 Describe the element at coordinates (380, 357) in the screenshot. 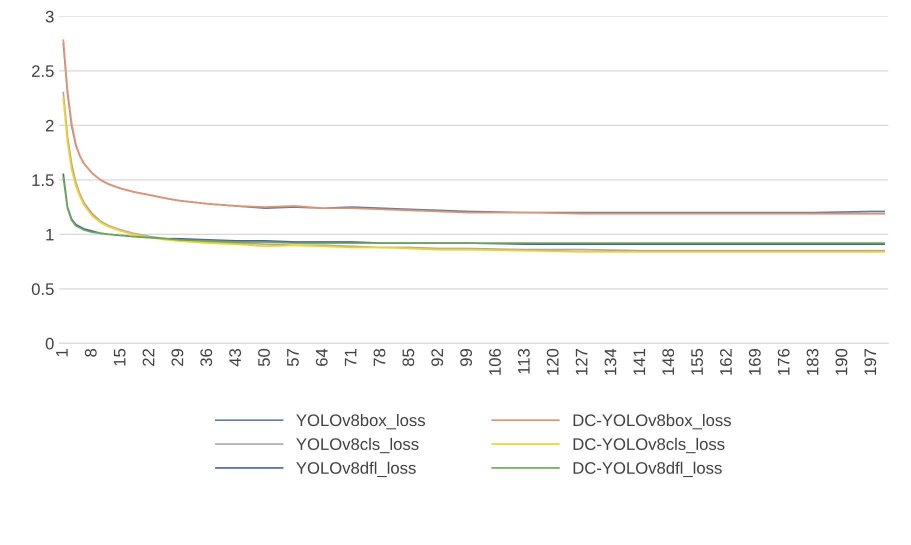

I see `x-tick-label: 78` at that location.